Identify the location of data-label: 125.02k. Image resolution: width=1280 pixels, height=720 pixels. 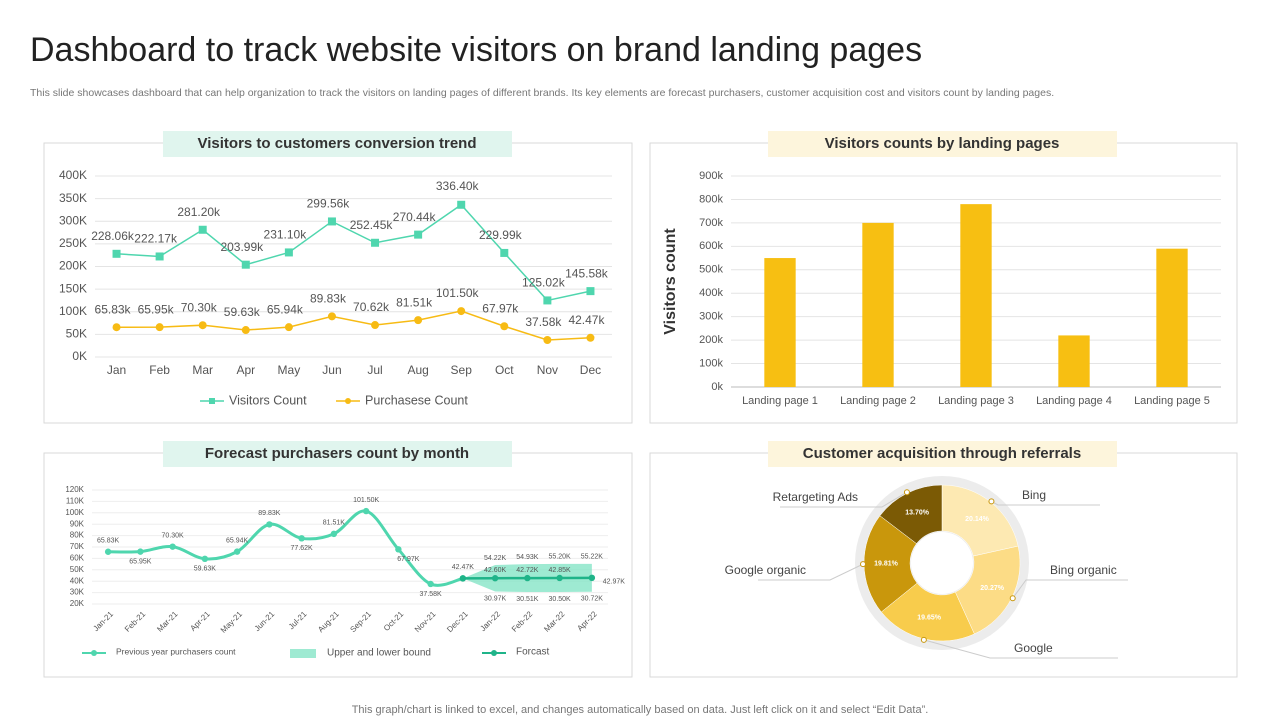
(544, 283).